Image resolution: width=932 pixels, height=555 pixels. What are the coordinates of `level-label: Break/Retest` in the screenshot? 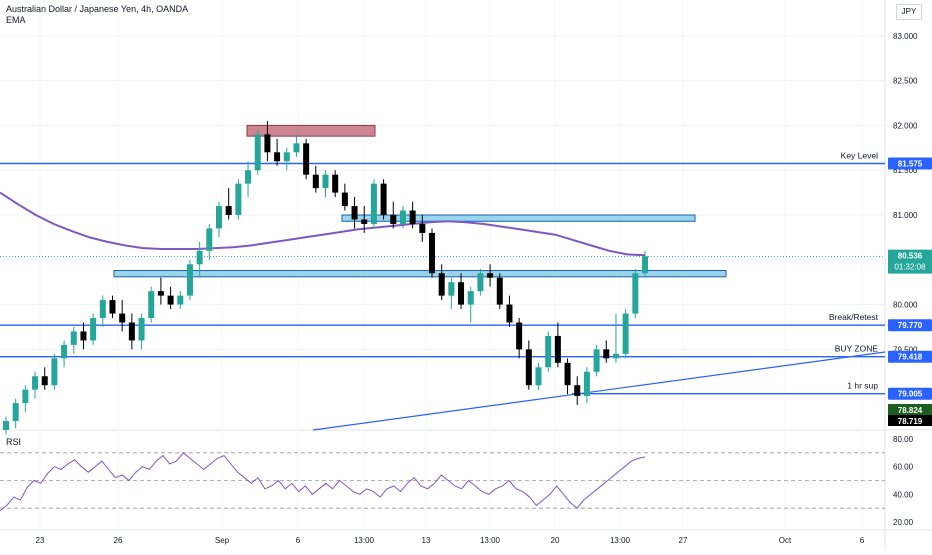 It's located at (854, 317).